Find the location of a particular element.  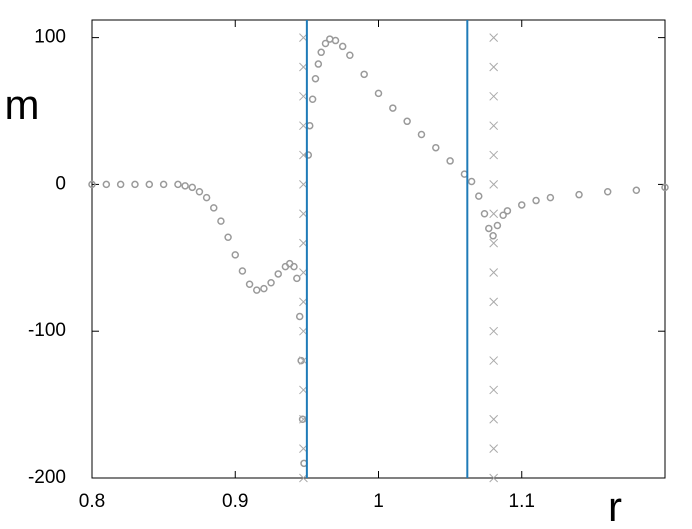

x-tick-label: 0.8 is located at coordinates (92, 501).